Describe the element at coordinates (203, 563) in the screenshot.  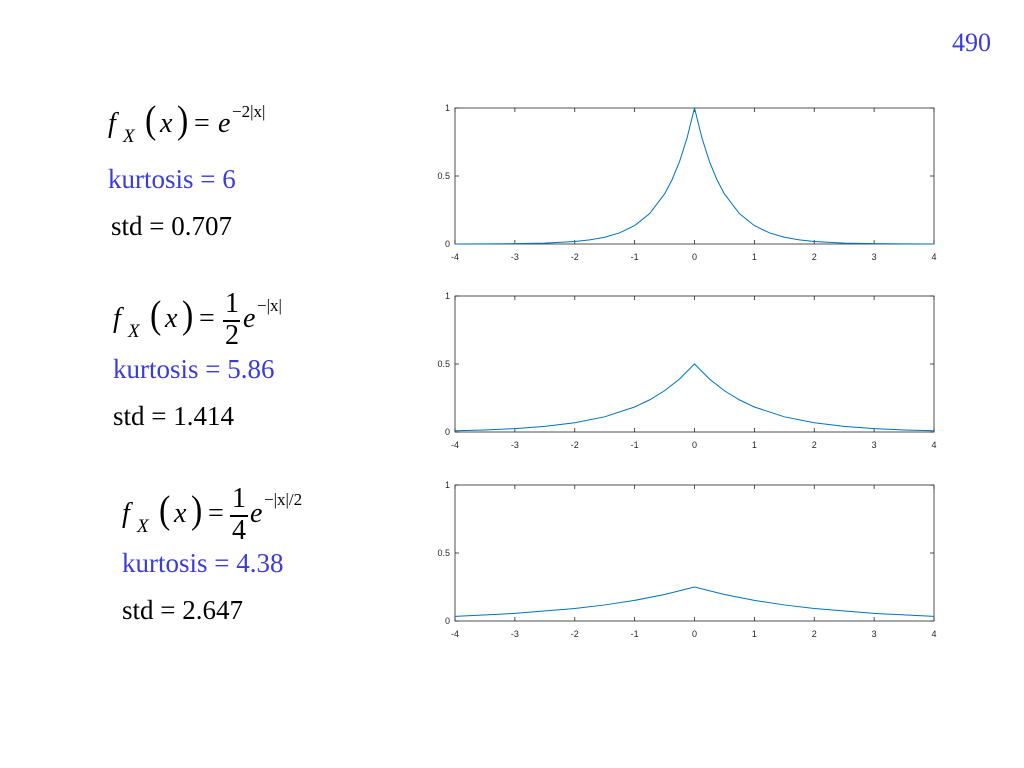
I see `kurtosis-label: kurtosis = 4.38` at that location.